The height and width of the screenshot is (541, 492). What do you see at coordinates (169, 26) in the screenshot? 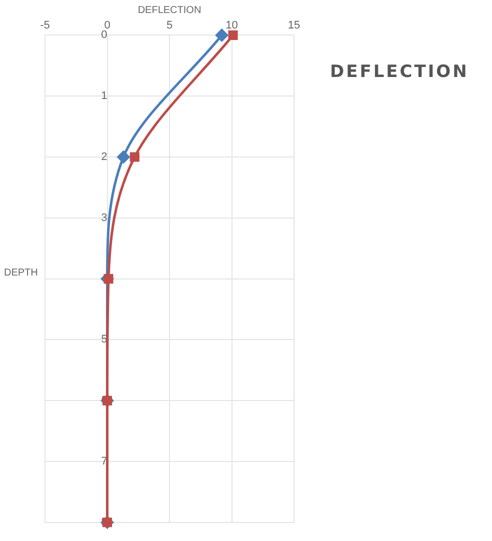
I see `x-tick-label: 5` at bounding box center [169, 26].